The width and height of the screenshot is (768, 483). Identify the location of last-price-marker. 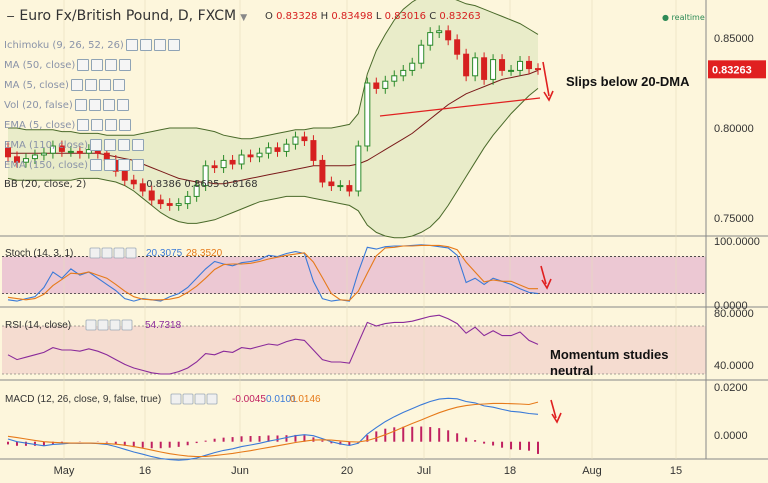
(737, 69).